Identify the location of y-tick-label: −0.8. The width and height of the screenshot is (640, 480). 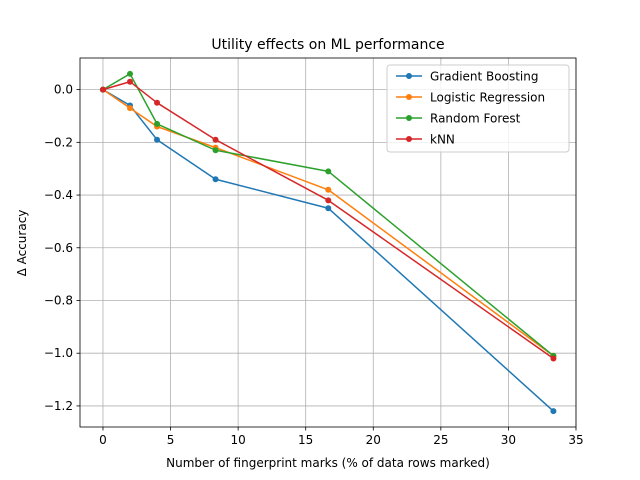
(58, 300).